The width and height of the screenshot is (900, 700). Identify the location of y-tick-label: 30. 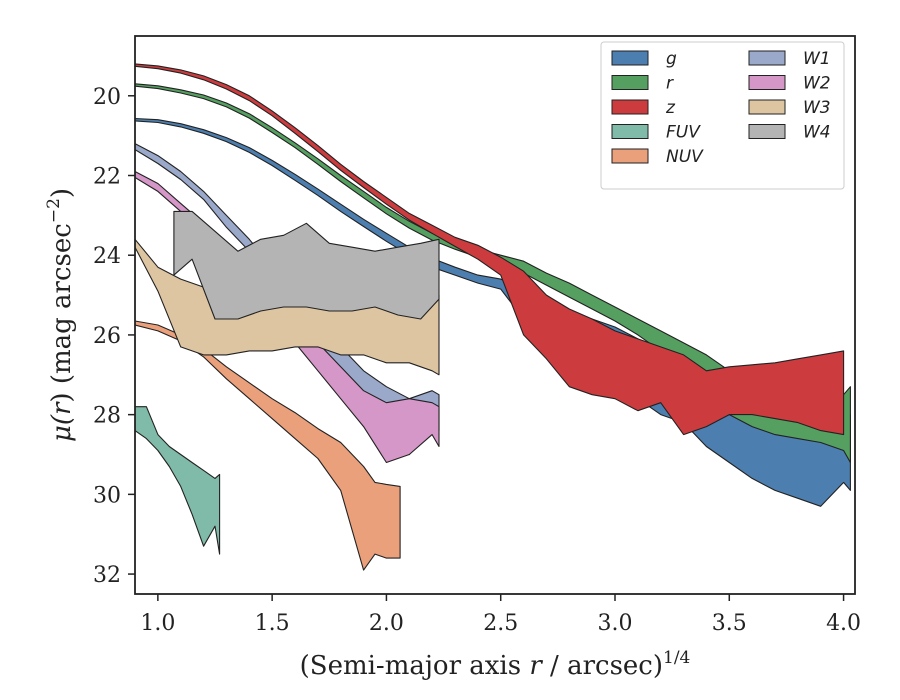
(107, 495).